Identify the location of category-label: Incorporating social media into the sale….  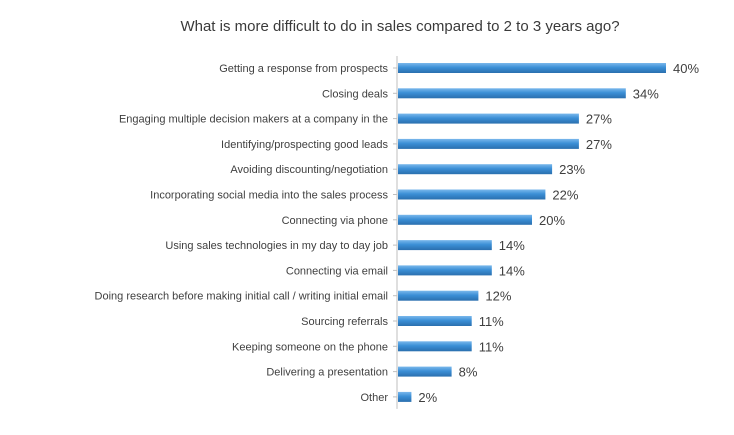
(269, 196).